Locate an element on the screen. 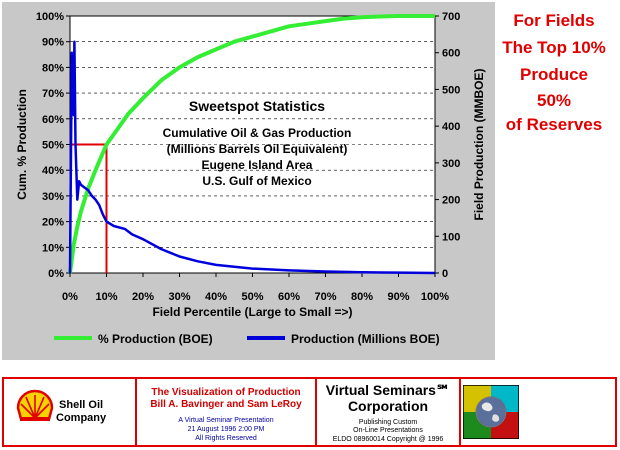 This screenshot has width=620, height=450. callout-line: The Top 10% is located at coordinates (554, 47).